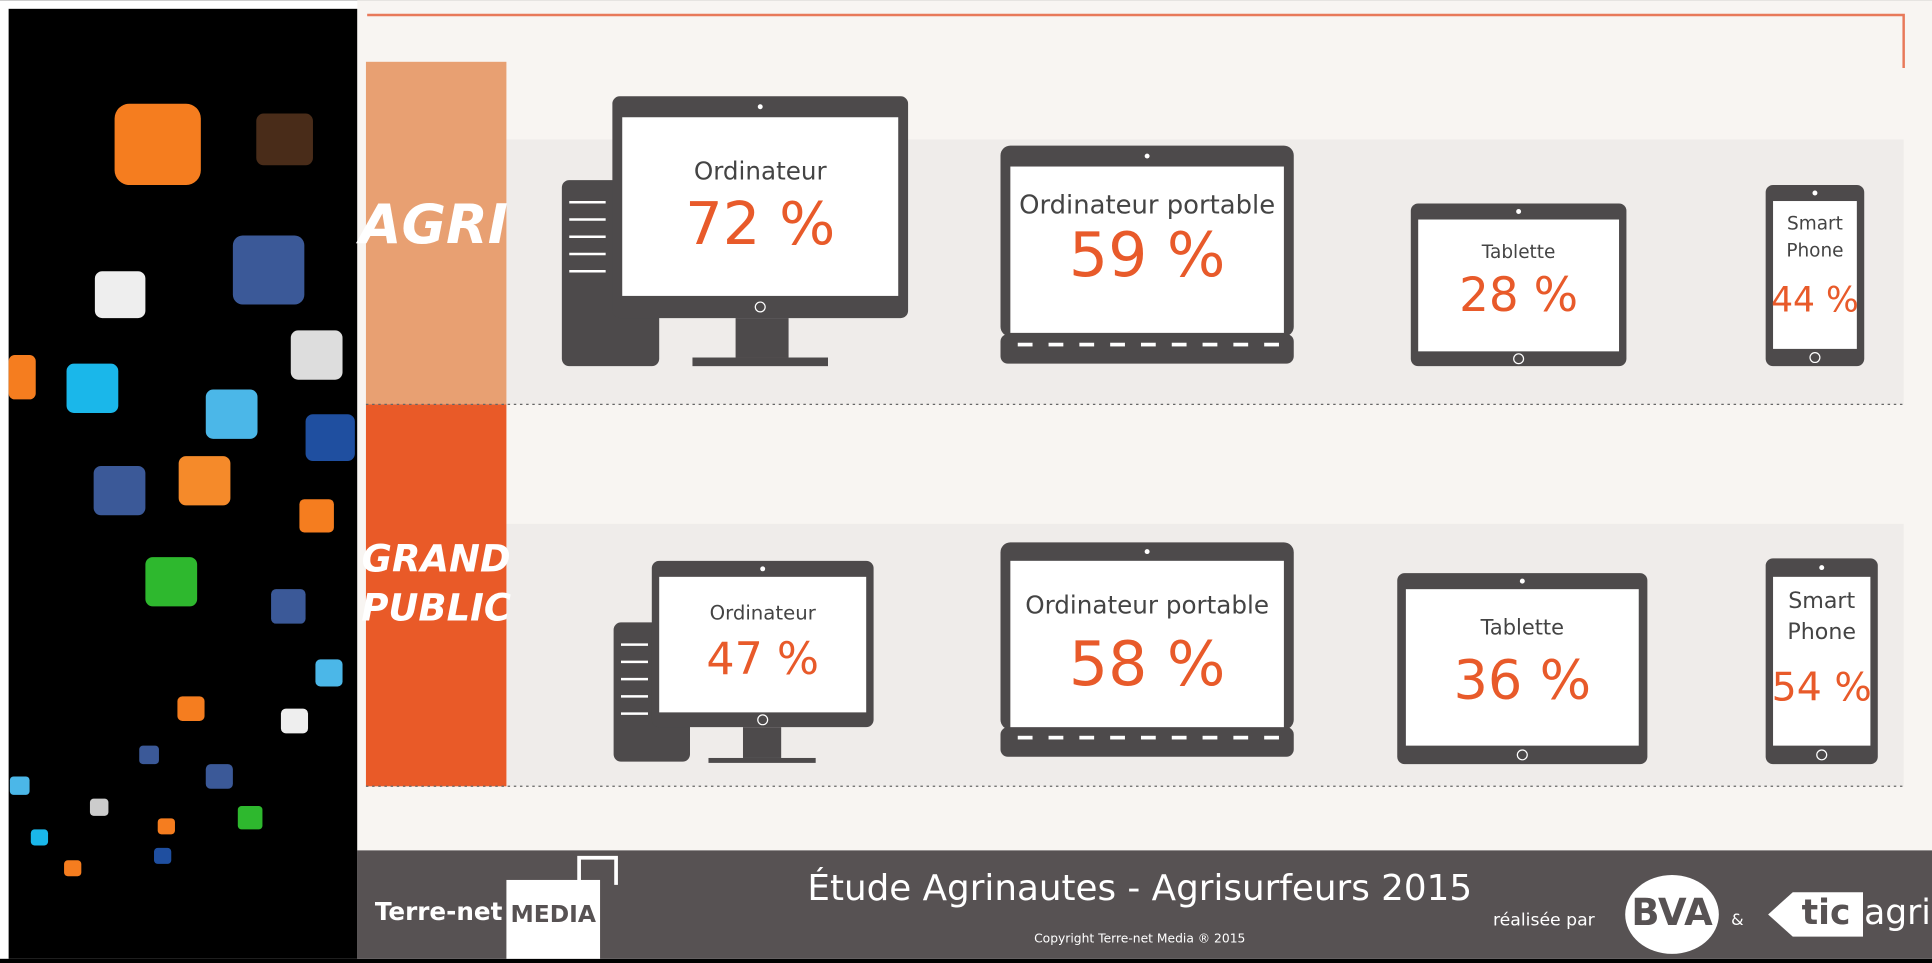 Image resolution: width=1932 pixels, height=963 pixels. Describe the element at coordinates (181, 490) in the screenshot. I see `social-icons` at that location.